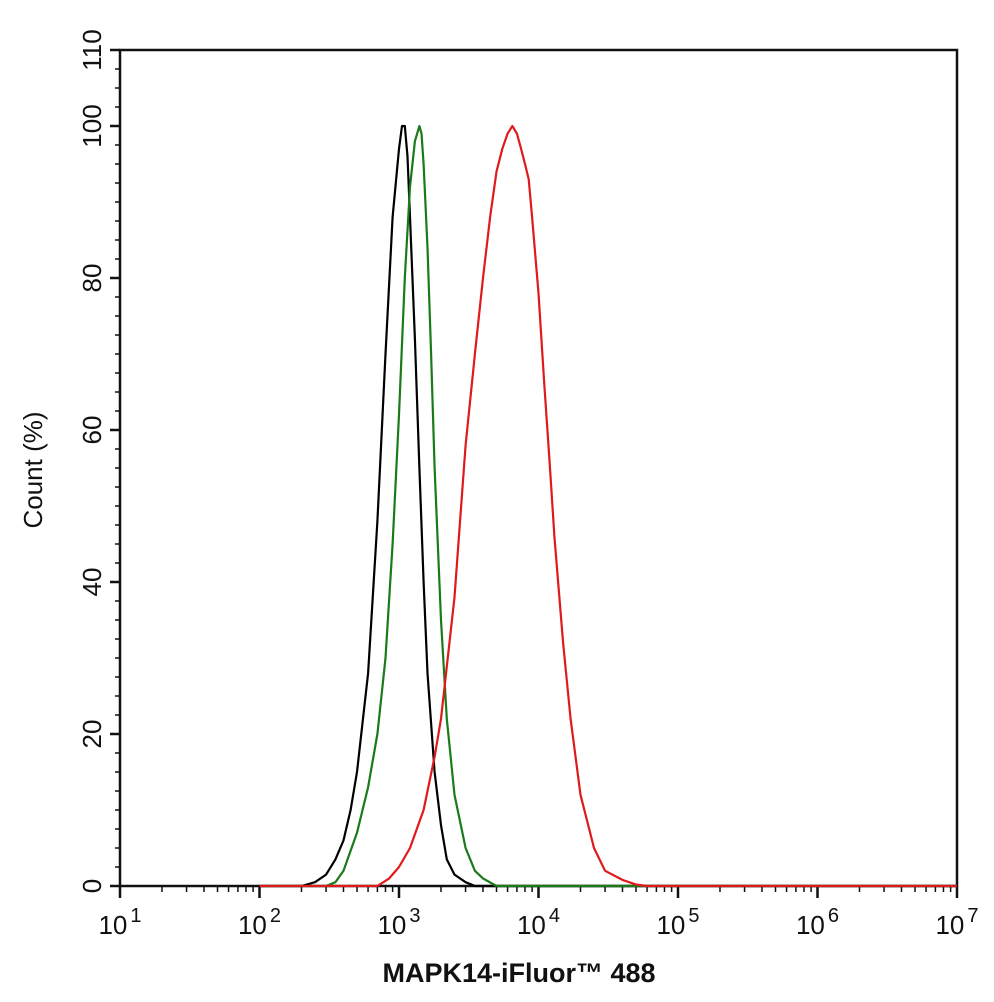 The width and height of the screenshot is (994, 1002). Describe the element at coordinates (693, 916) in the screenshot. I see `x-tick-exponent: 5` at that location.